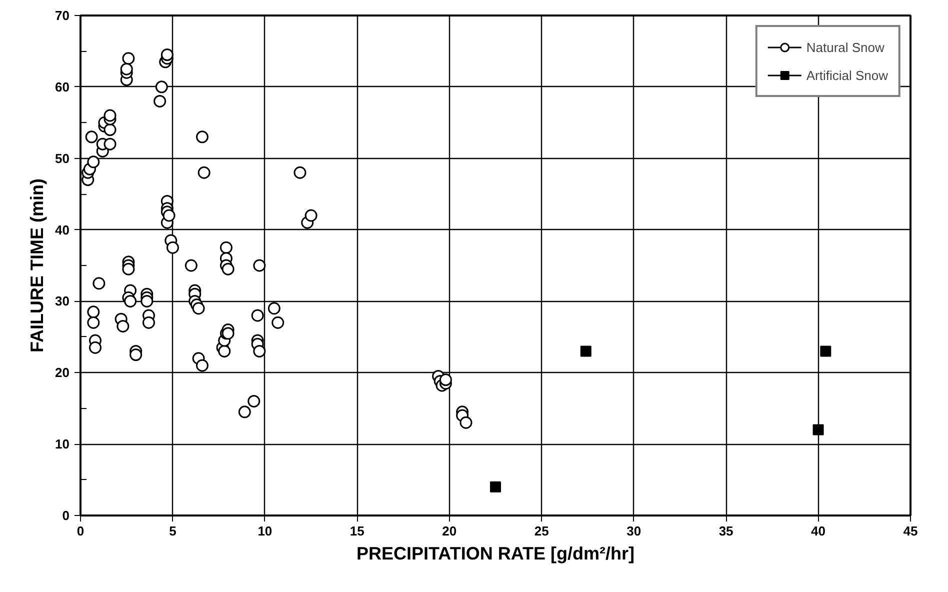 This screenshot has height=592, width=948. I want to click on x-tick-label: 35, so click(726, 531).